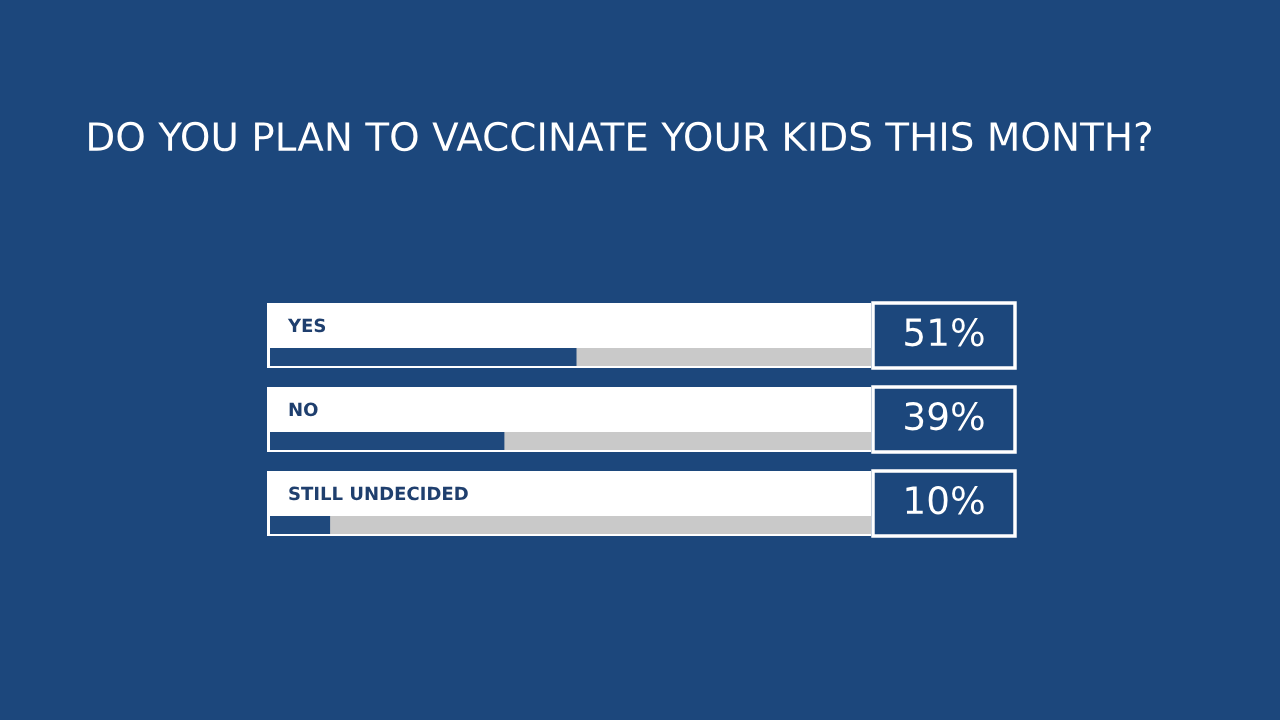 This screenshot has width=1280, height=720. What do you see at coordinates (944, 332) in the screenshot?
I see `data-label: 51%` at bounding box center [944, 332].